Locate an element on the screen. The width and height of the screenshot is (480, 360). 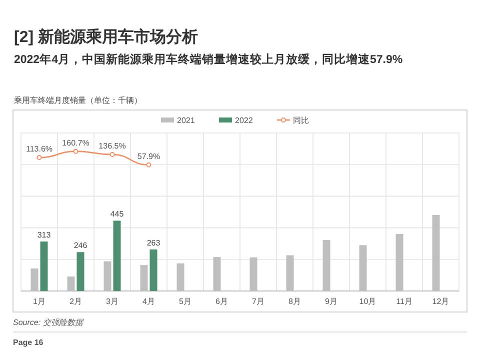
legend-label: 2022 is located at coordinates (244, 120).